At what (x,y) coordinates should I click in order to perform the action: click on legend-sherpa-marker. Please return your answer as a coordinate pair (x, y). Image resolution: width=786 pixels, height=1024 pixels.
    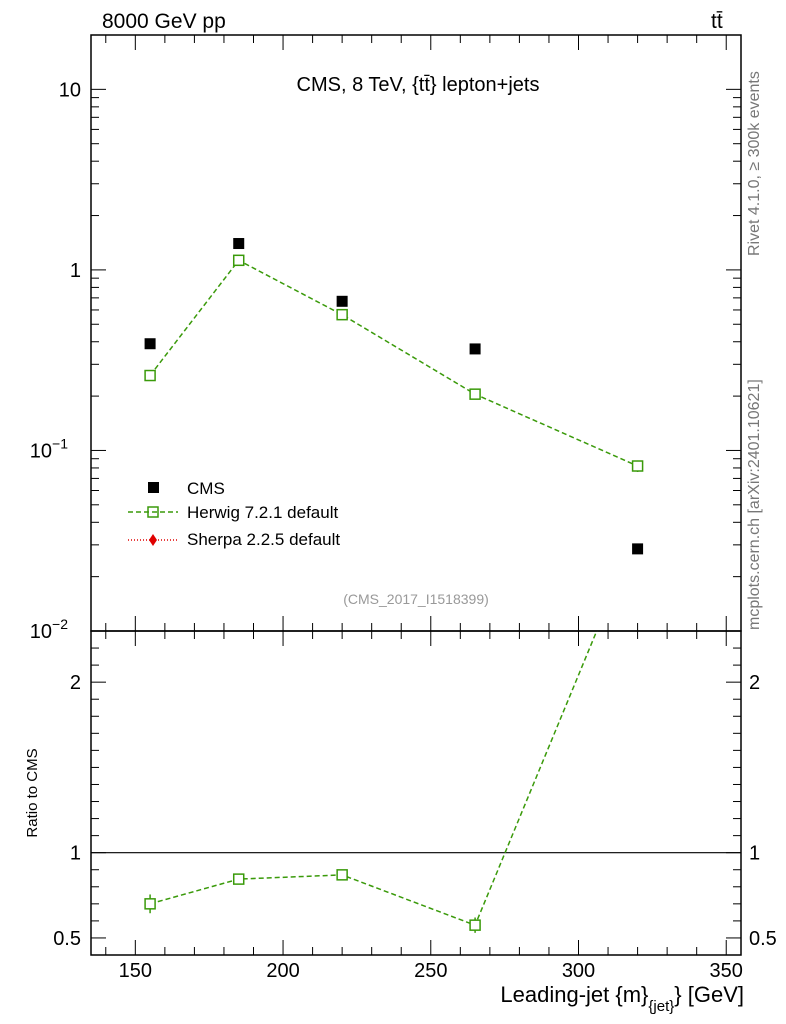
    Looking at the image, I should click on (153, 540).